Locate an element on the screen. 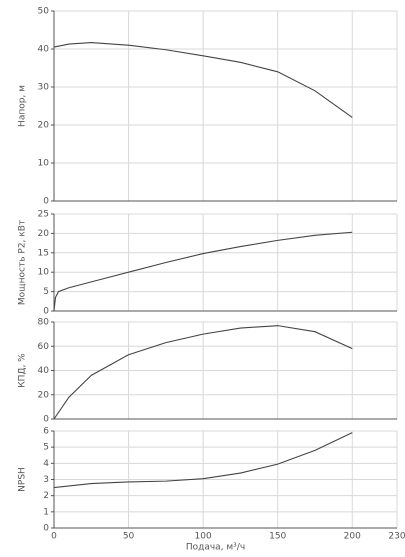  y-tick-label: 2 is located at coordinates (46, 496).